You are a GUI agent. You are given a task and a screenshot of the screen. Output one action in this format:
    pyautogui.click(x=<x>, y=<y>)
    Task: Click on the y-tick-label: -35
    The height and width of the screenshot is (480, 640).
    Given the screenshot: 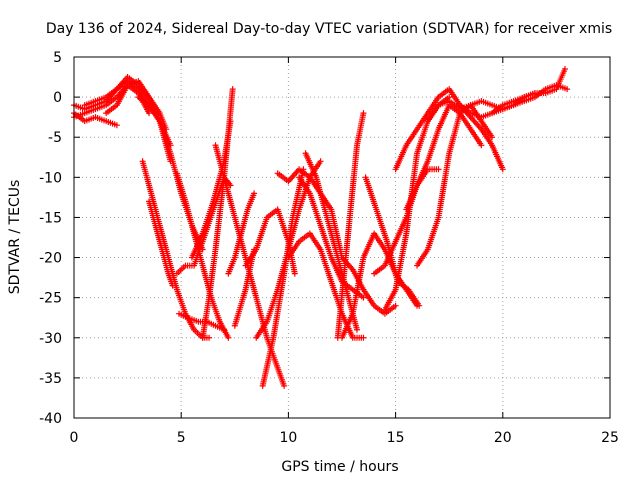 What is the action you would take?
    pyautogui.click(x=50, y=379)
    